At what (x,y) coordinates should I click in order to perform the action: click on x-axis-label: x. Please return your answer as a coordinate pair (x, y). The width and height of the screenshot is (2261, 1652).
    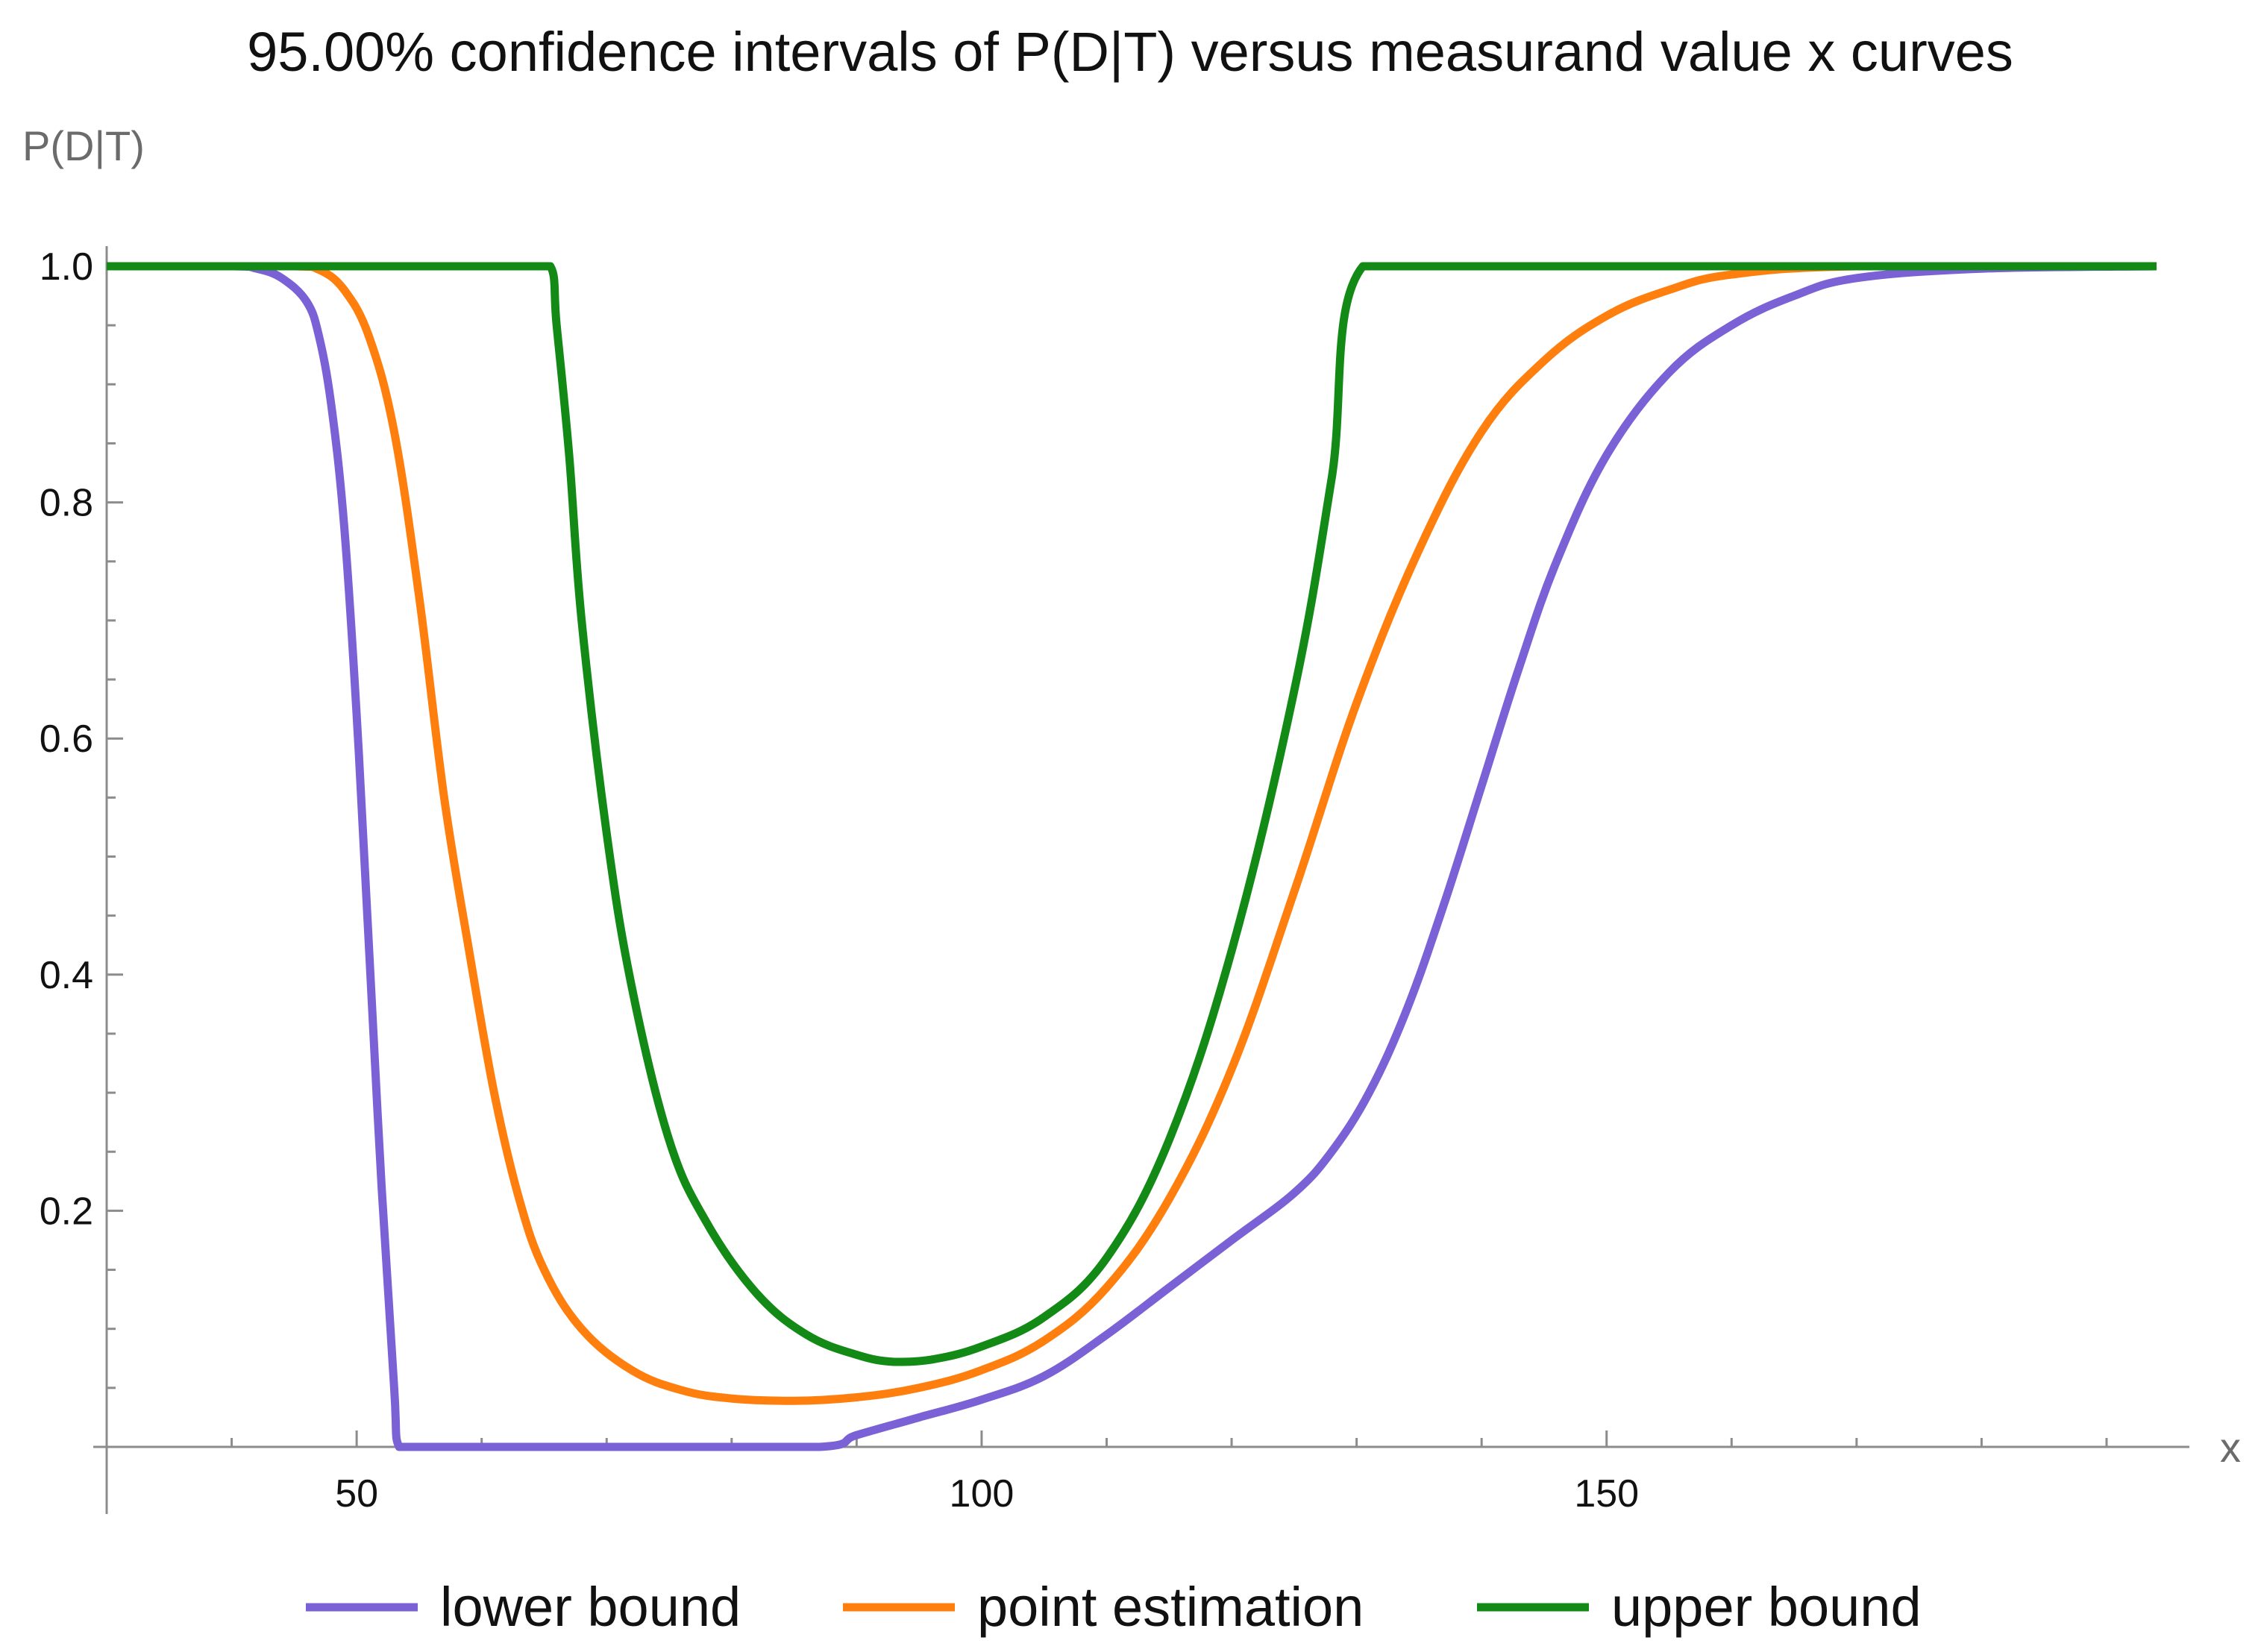
    Looking at the image, I should click on (2230, 1447).